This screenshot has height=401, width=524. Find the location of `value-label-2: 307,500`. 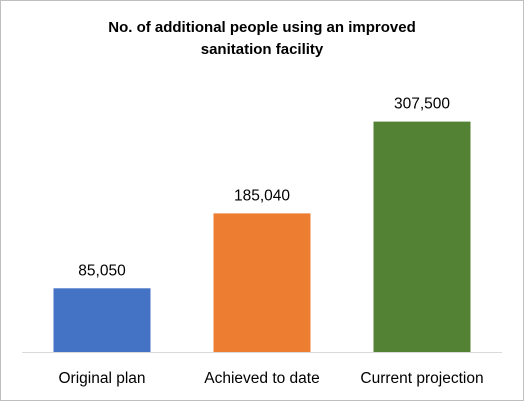

value-label-2: 307,500 is located at coordinates (422, 104).